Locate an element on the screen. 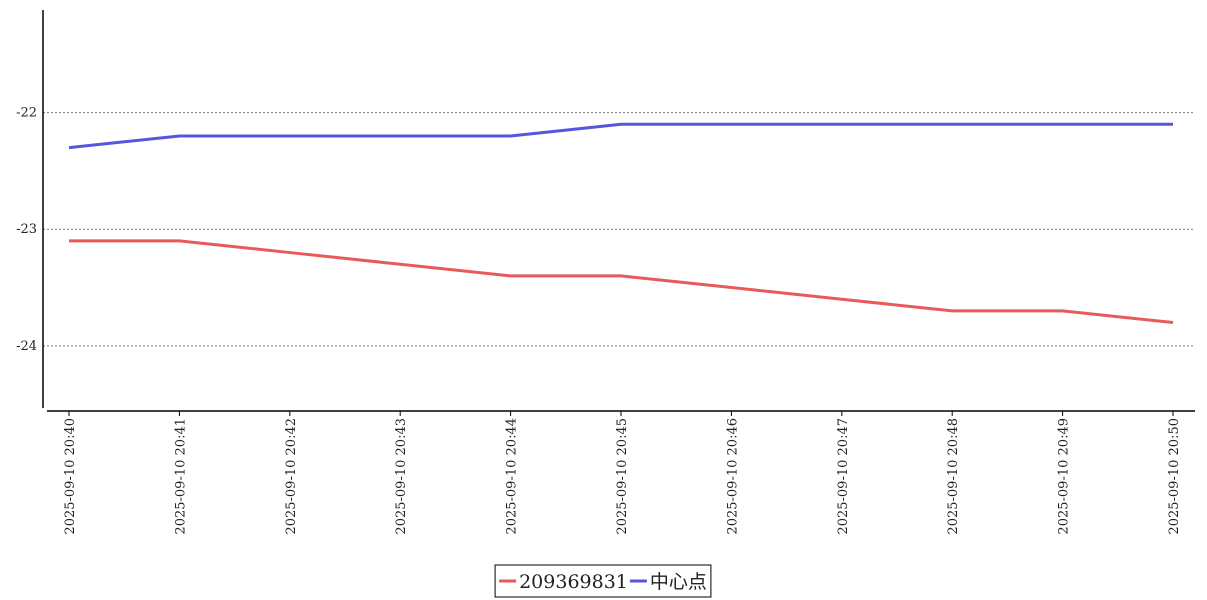  x-tick-label: 2025-09-10 20:43 is located at coordinates (401, 476).